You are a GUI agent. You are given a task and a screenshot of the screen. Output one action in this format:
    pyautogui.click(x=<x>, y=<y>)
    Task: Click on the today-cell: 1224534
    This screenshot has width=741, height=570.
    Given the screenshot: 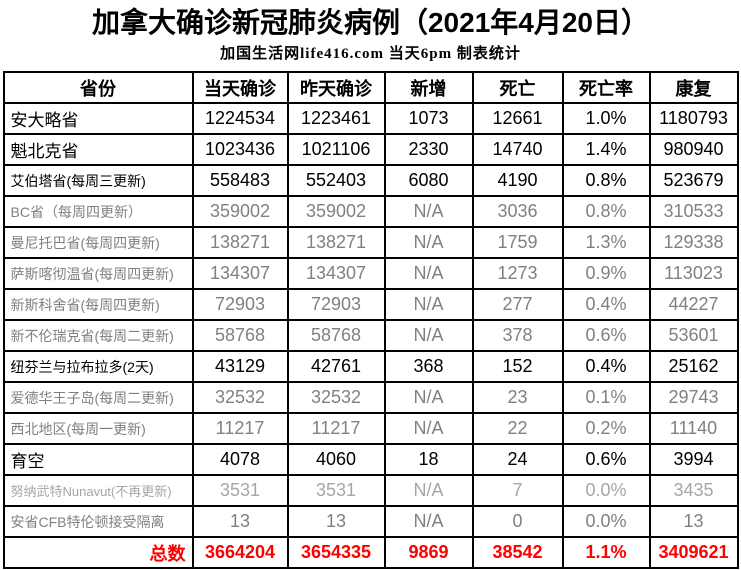 What is the action you would take?
    pyautogui.click(x=240, y=118)
    